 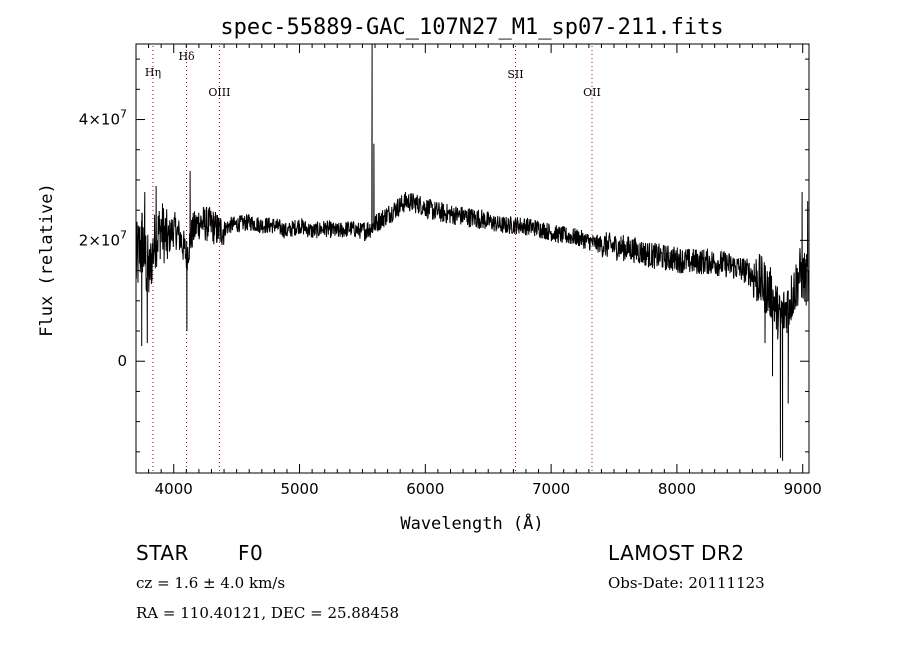 What do you see at coordinates (251, 553) in the screenshot?
I see `object-subclass: F0` at bounding box center [251, 553].